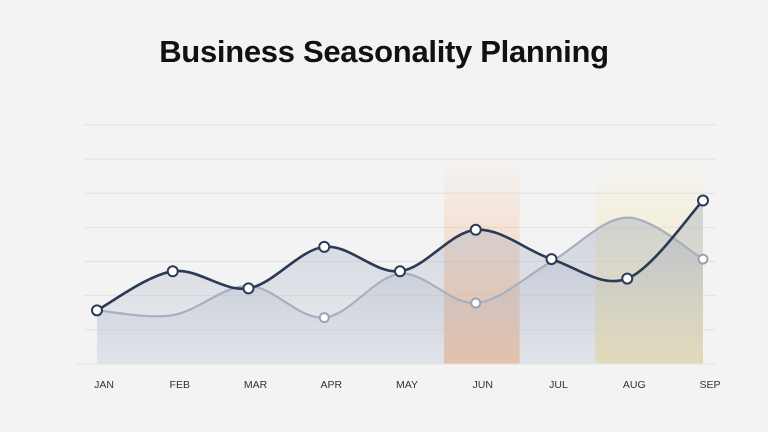  What do you see at coordinates (634, 385) in the screenshot?
I see `x-tick-label: AUG` at bounding box center [634, 385].